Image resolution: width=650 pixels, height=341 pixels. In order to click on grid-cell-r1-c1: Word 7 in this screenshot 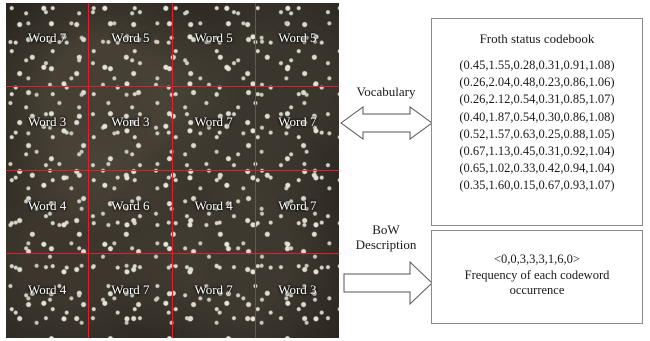, I will do `click(48, 45)`.